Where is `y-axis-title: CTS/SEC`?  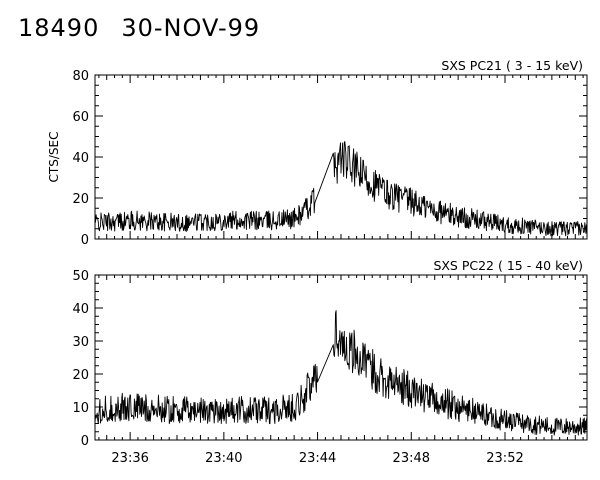
y-axis-title: CTS/SEC is located at coordinates (54, 157).